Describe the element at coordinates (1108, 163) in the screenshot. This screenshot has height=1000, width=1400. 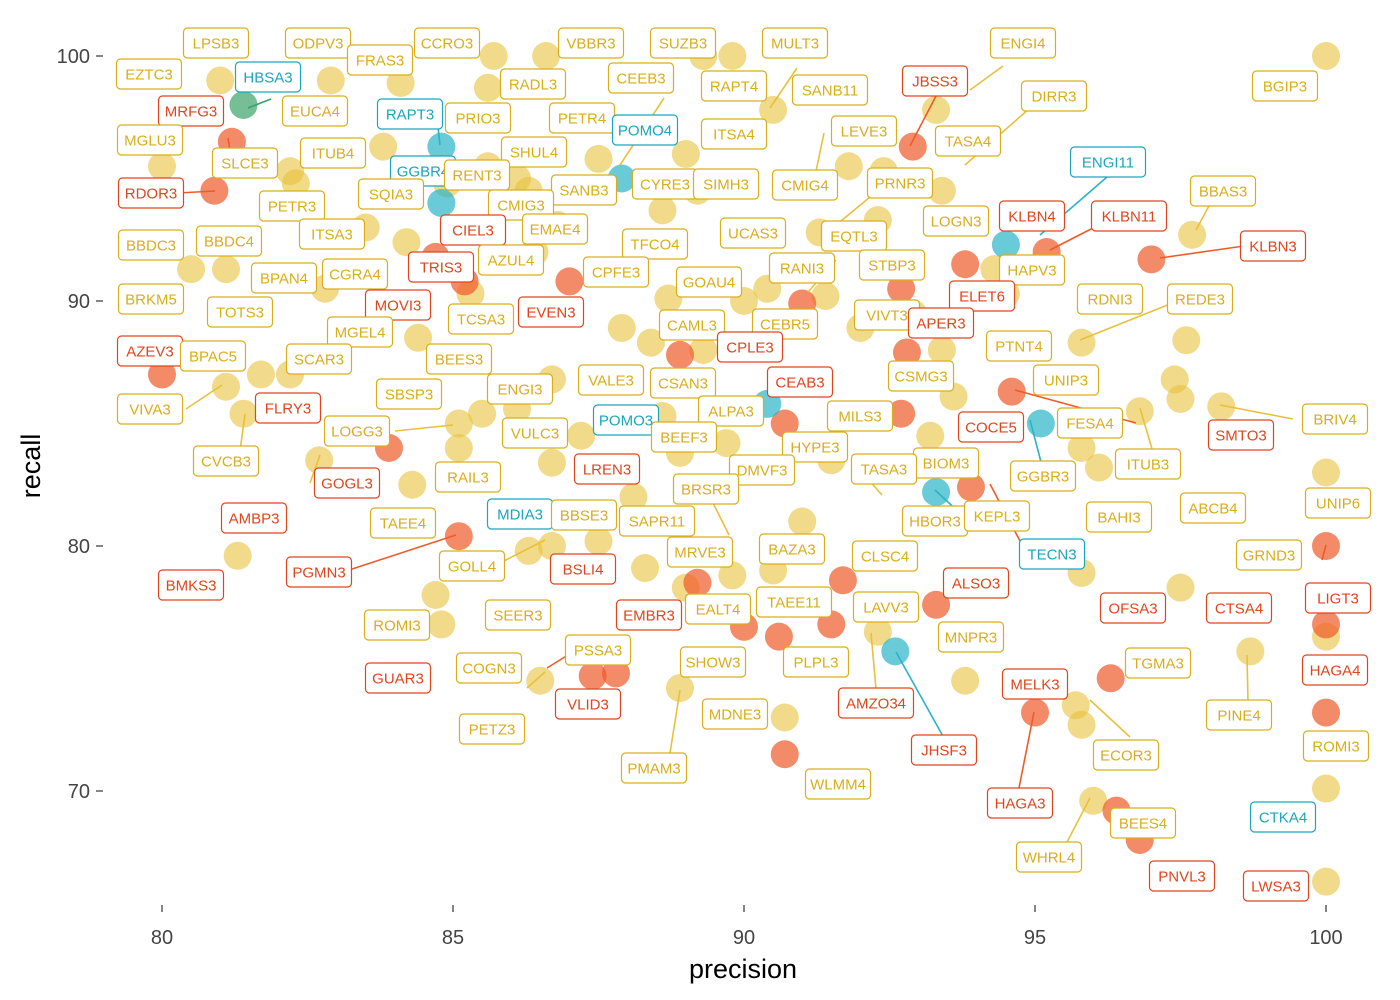
I see `label-text: ENGI11` at that location.